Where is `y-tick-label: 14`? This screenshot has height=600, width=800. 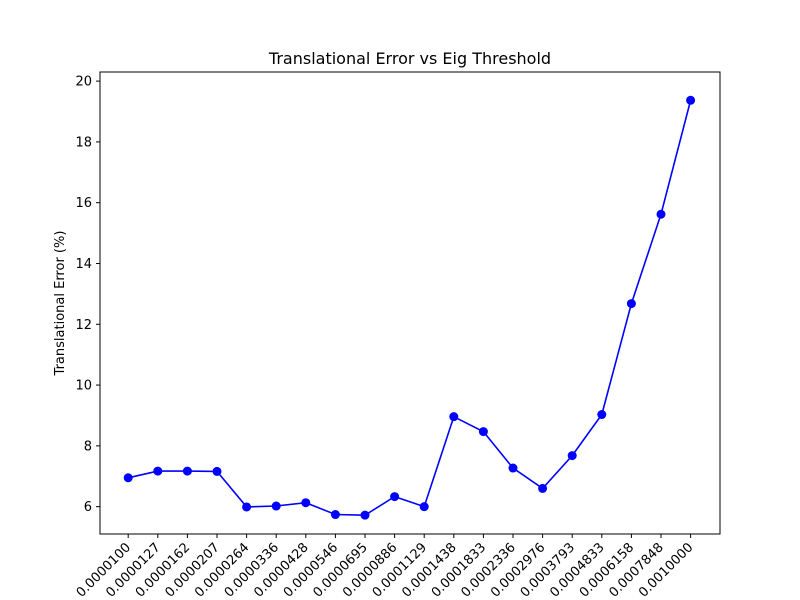 y-tick-label: 14 is located at coordinates (83, 264).